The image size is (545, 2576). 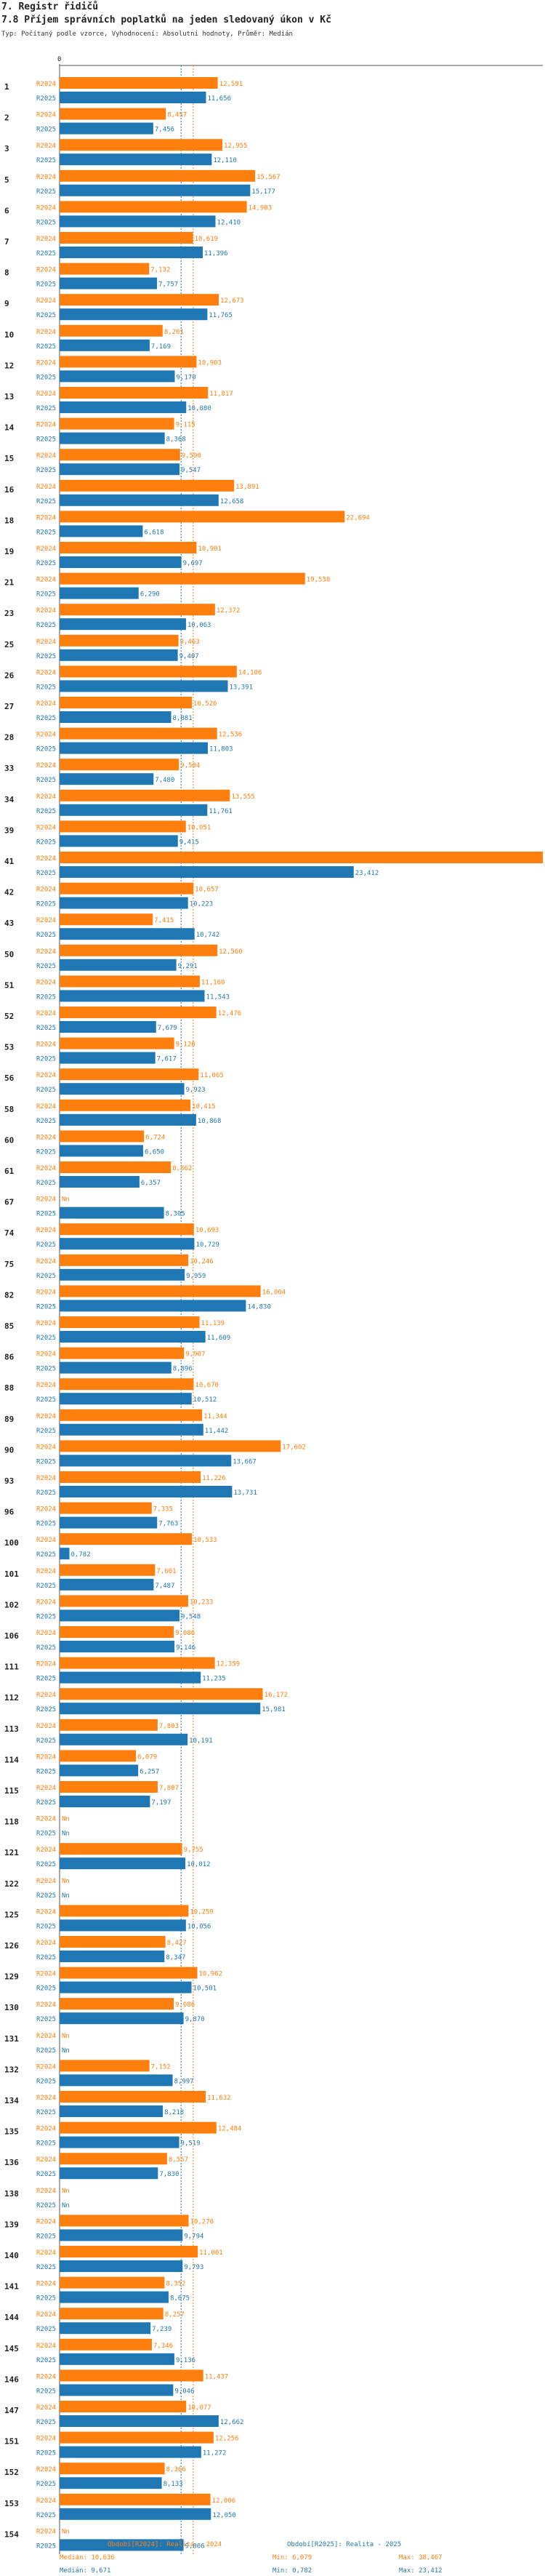 What do you see at coordinates (11, 1574) in the screenshot?
I see `category-label: 101` at bounding box center [11, 1574].